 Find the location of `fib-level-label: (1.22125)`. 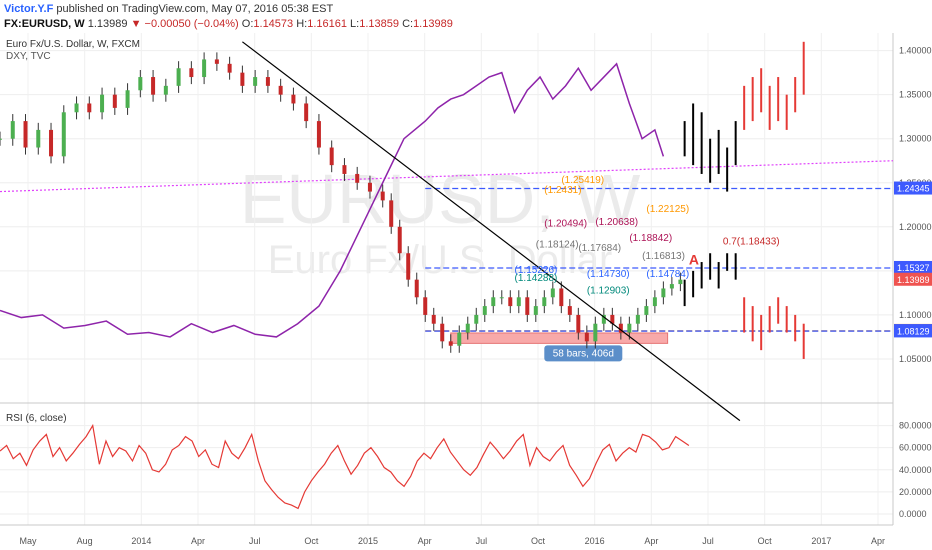

fib-level-label: (1.22125) is located at coordinates (667, 209).